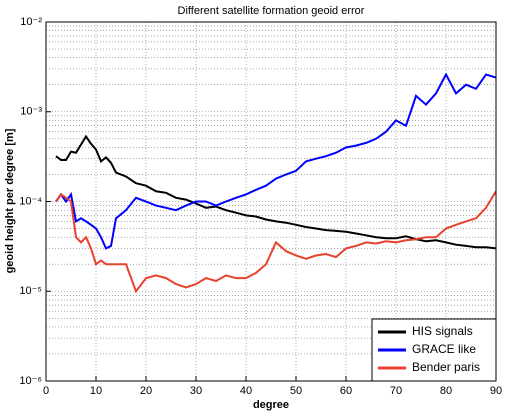 This screenshot has width=506, height=414. What do you see at coordinates (30, 291) in the screenshot?
I see `y-tick-label: 10⁻⁵` at bounding box center [30, 291].